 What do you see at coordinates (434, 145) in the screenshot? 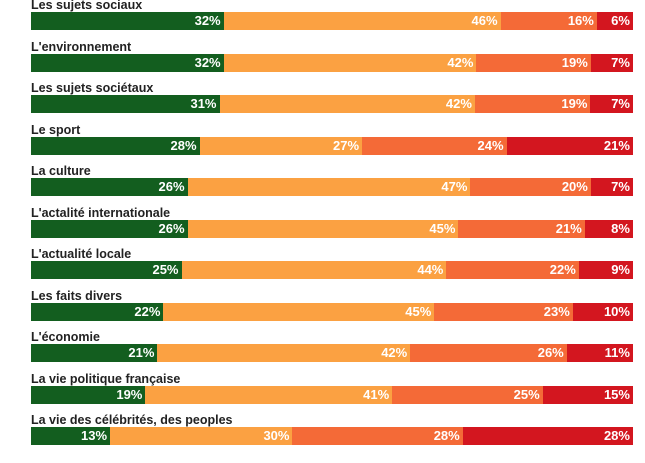
I see `bar-segment-not-very-important: 24%` at bounding box center [434, 145].